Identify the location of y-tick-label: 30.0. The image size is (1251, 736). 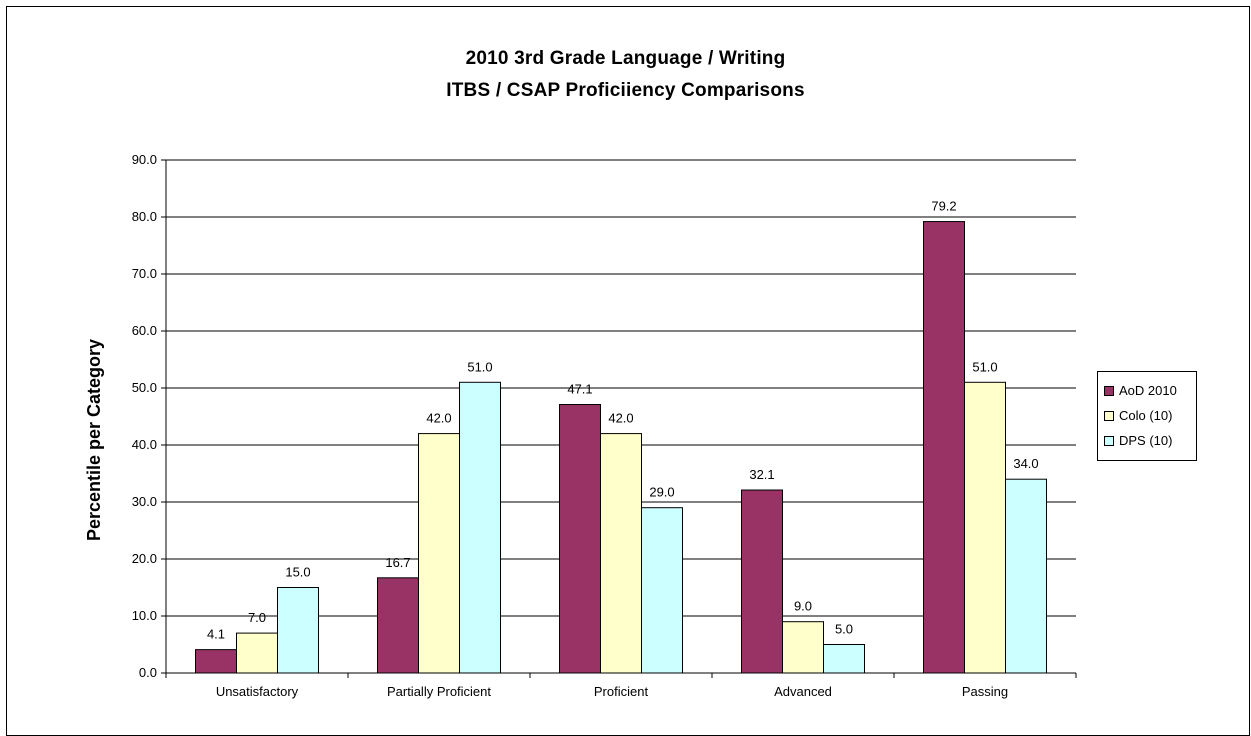
(144, 501).